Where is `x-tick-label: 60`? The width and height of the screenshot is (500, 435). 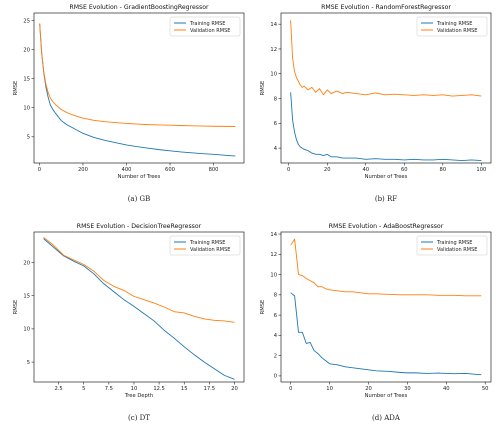 x-tick-label: 60 is located at coordinates (404, 170).